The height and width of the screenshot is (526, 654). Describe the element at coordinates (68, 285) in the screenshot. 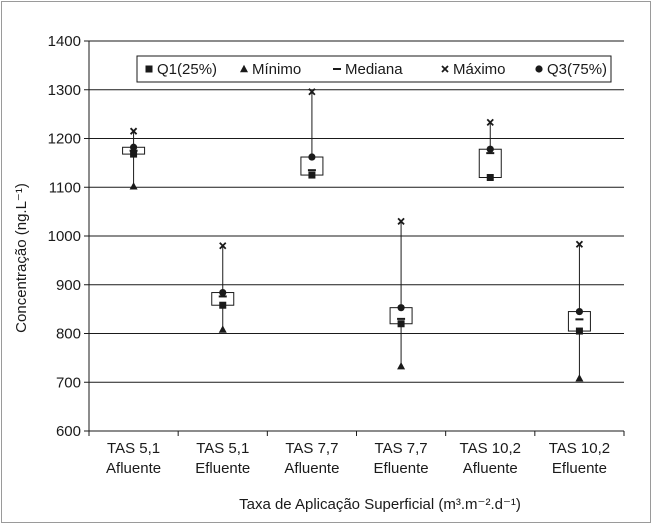

I see `y-tick-label: 900` at that location.